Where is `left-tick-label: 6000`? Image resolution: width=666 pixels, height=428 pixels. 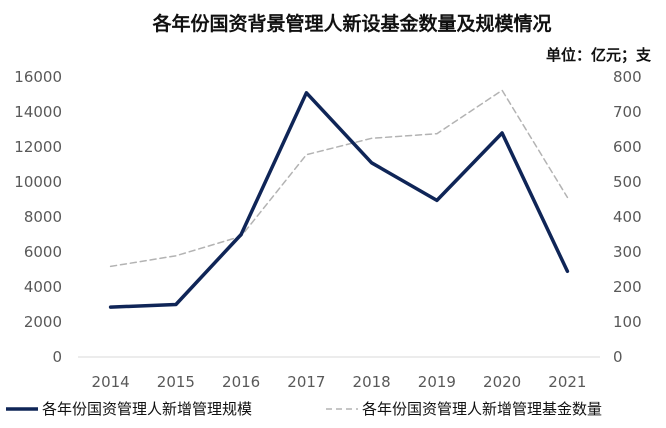 left-tick-label: 6000 is located at coordinates (43, 252).